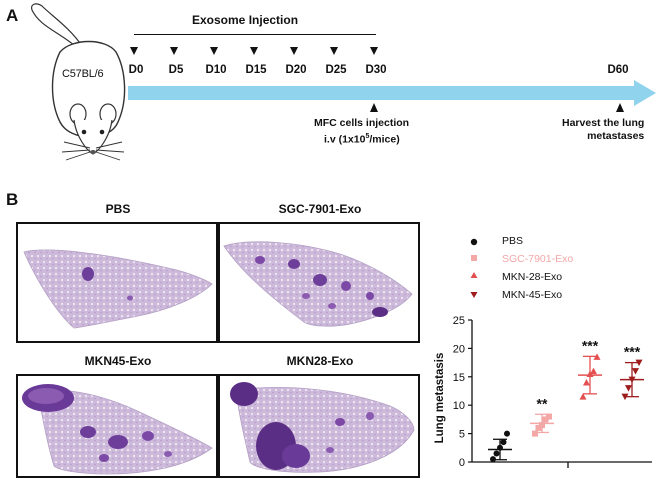 The height and width of the screenshot is (482, 668). Describe the element at coordinates (136, 70) in the screenshot. I see `day-label: D0` at that location.